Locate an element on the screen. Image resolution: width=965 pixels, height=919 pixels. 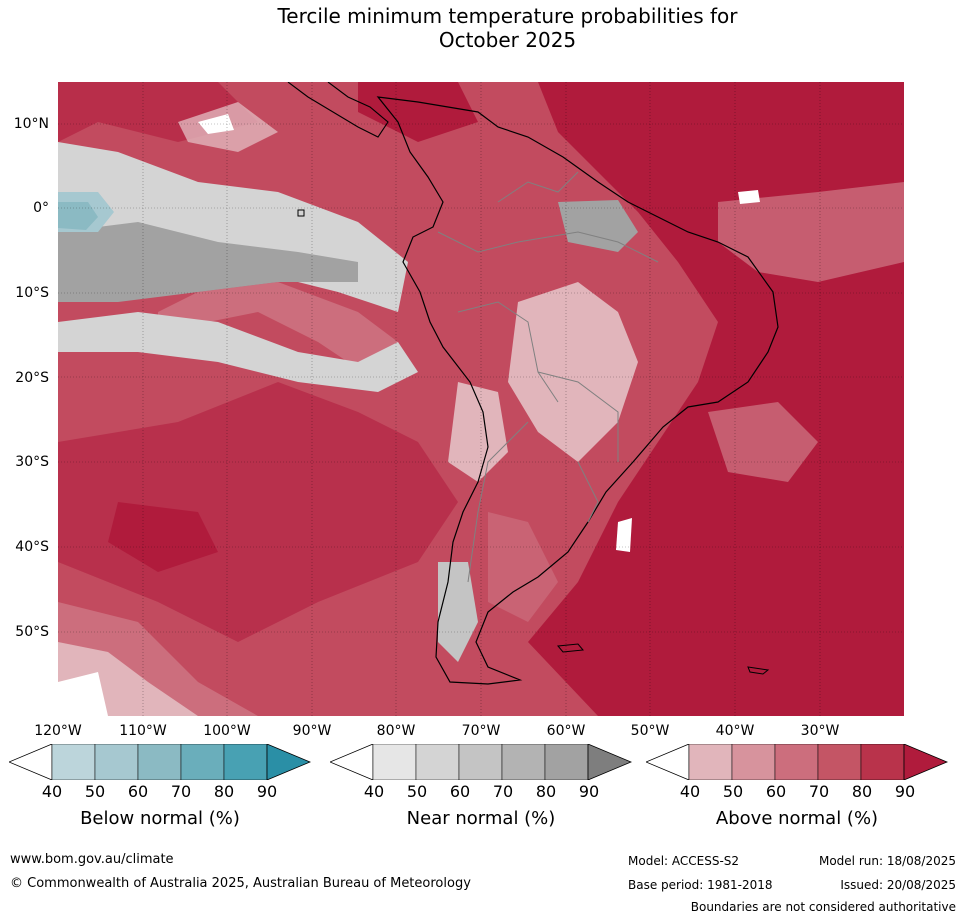
near-max-triangle is located at coordinates (609, 762).